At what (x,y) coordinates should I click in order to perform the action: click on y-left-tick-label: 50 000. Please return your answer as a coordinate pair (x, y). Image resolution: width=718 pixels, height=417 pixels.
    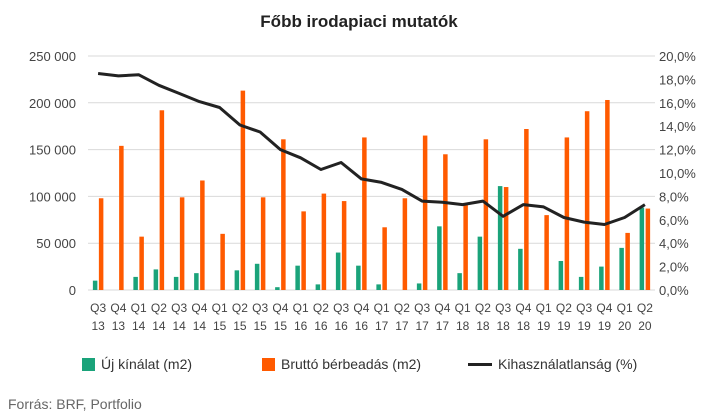
    Looking at the image, I should click on (56, 243).